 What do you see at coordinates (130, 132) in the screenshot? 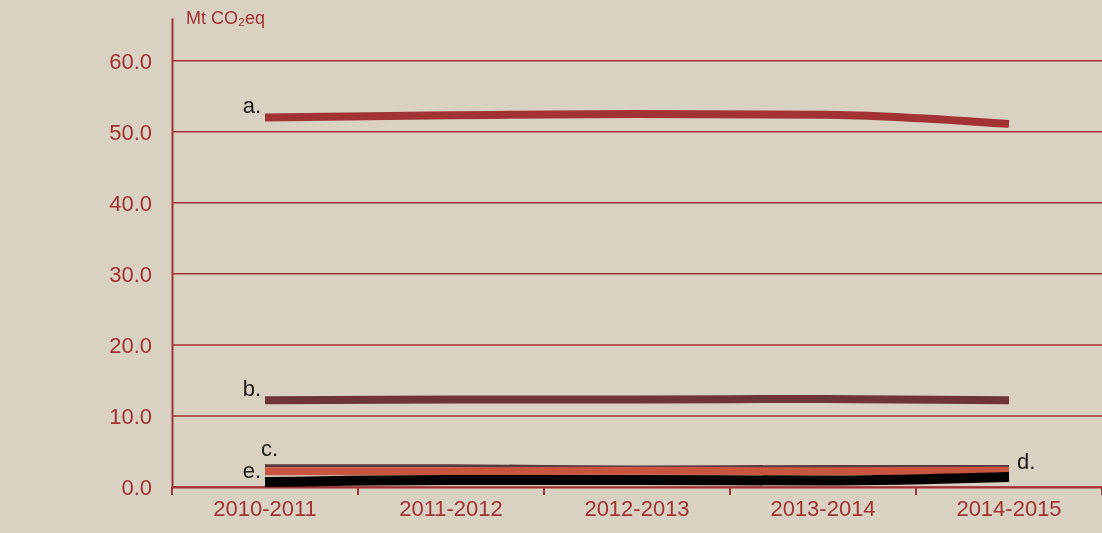
I see `y-tick-label: 50.0` at bounding box center [130, 132].